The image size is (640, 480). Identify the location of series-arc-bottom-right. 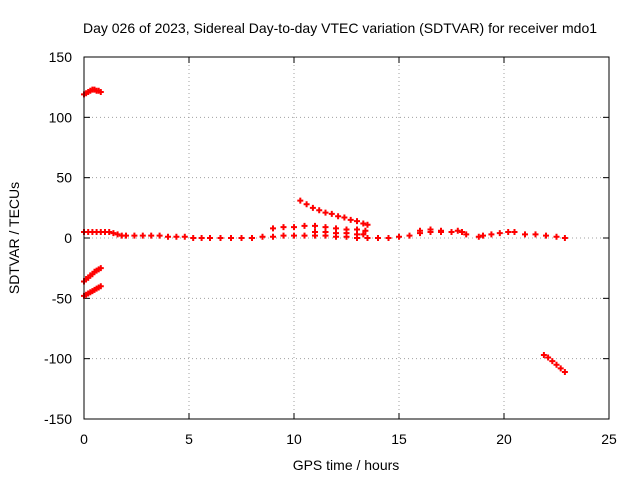
(554, 363).